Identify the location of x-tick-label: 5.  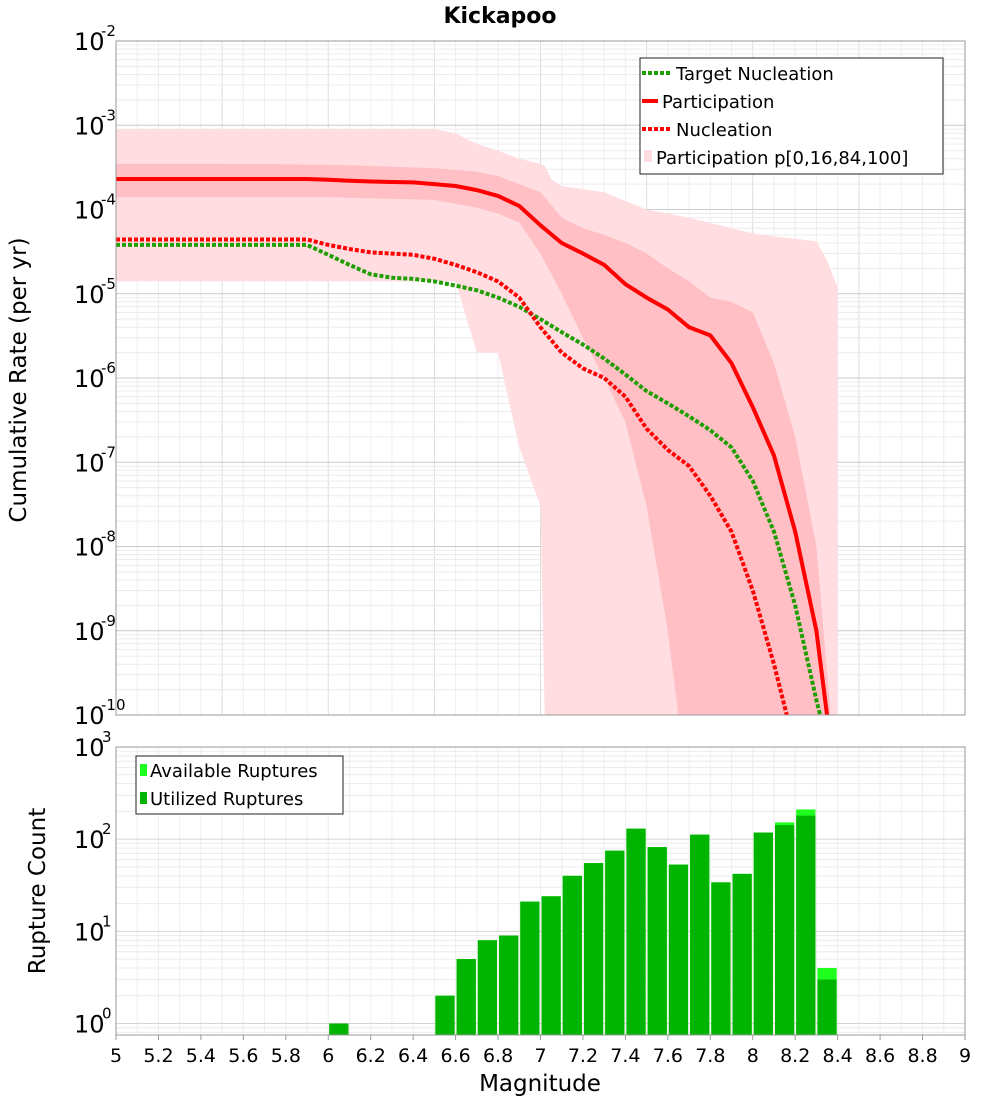
(116, 1056).